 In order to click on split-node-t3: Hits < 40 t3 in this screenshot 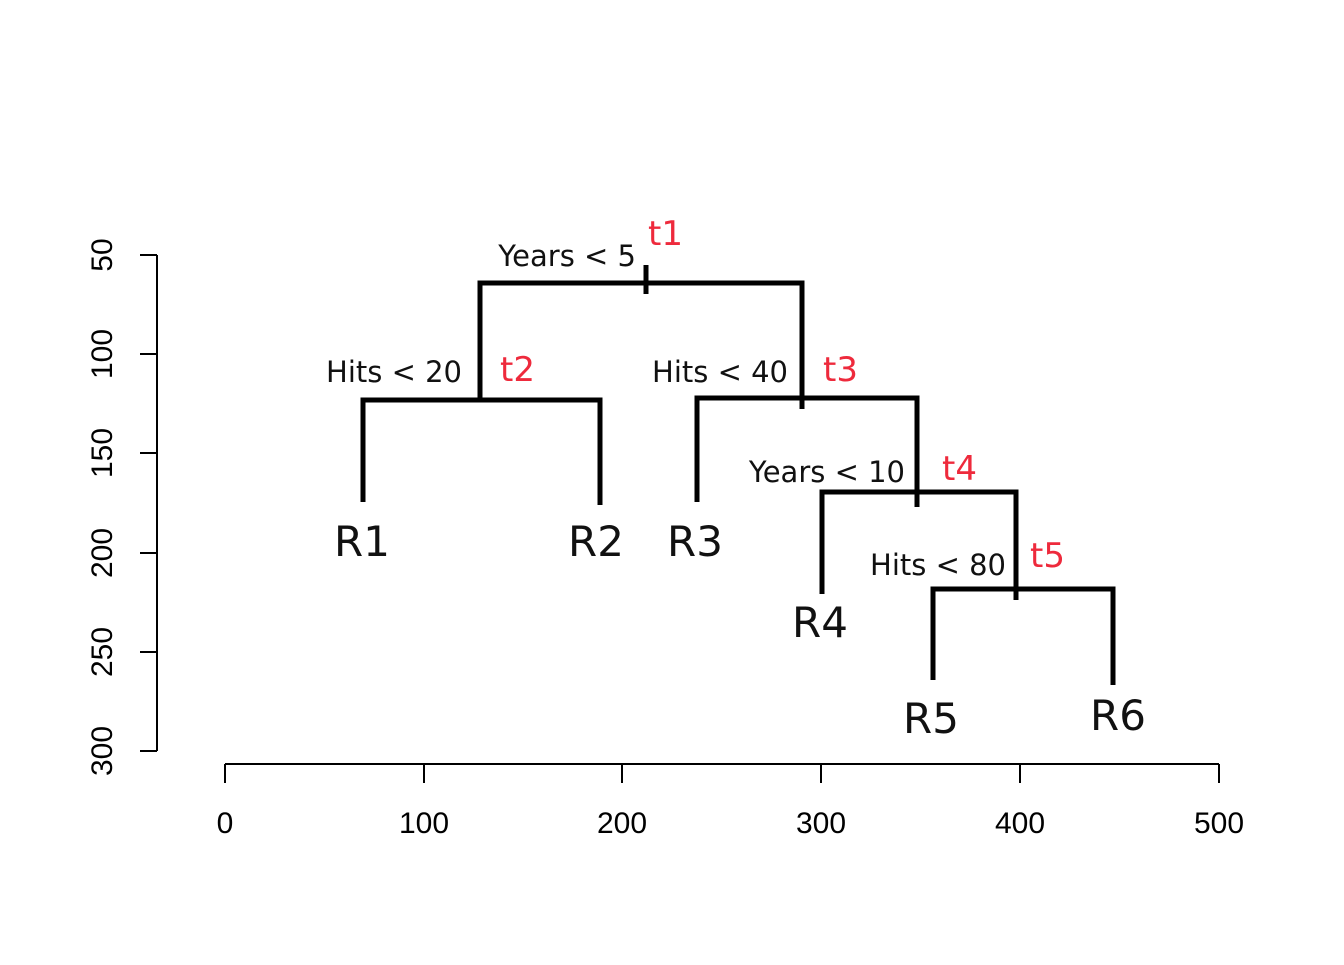, I will do `click(786, 428)`.